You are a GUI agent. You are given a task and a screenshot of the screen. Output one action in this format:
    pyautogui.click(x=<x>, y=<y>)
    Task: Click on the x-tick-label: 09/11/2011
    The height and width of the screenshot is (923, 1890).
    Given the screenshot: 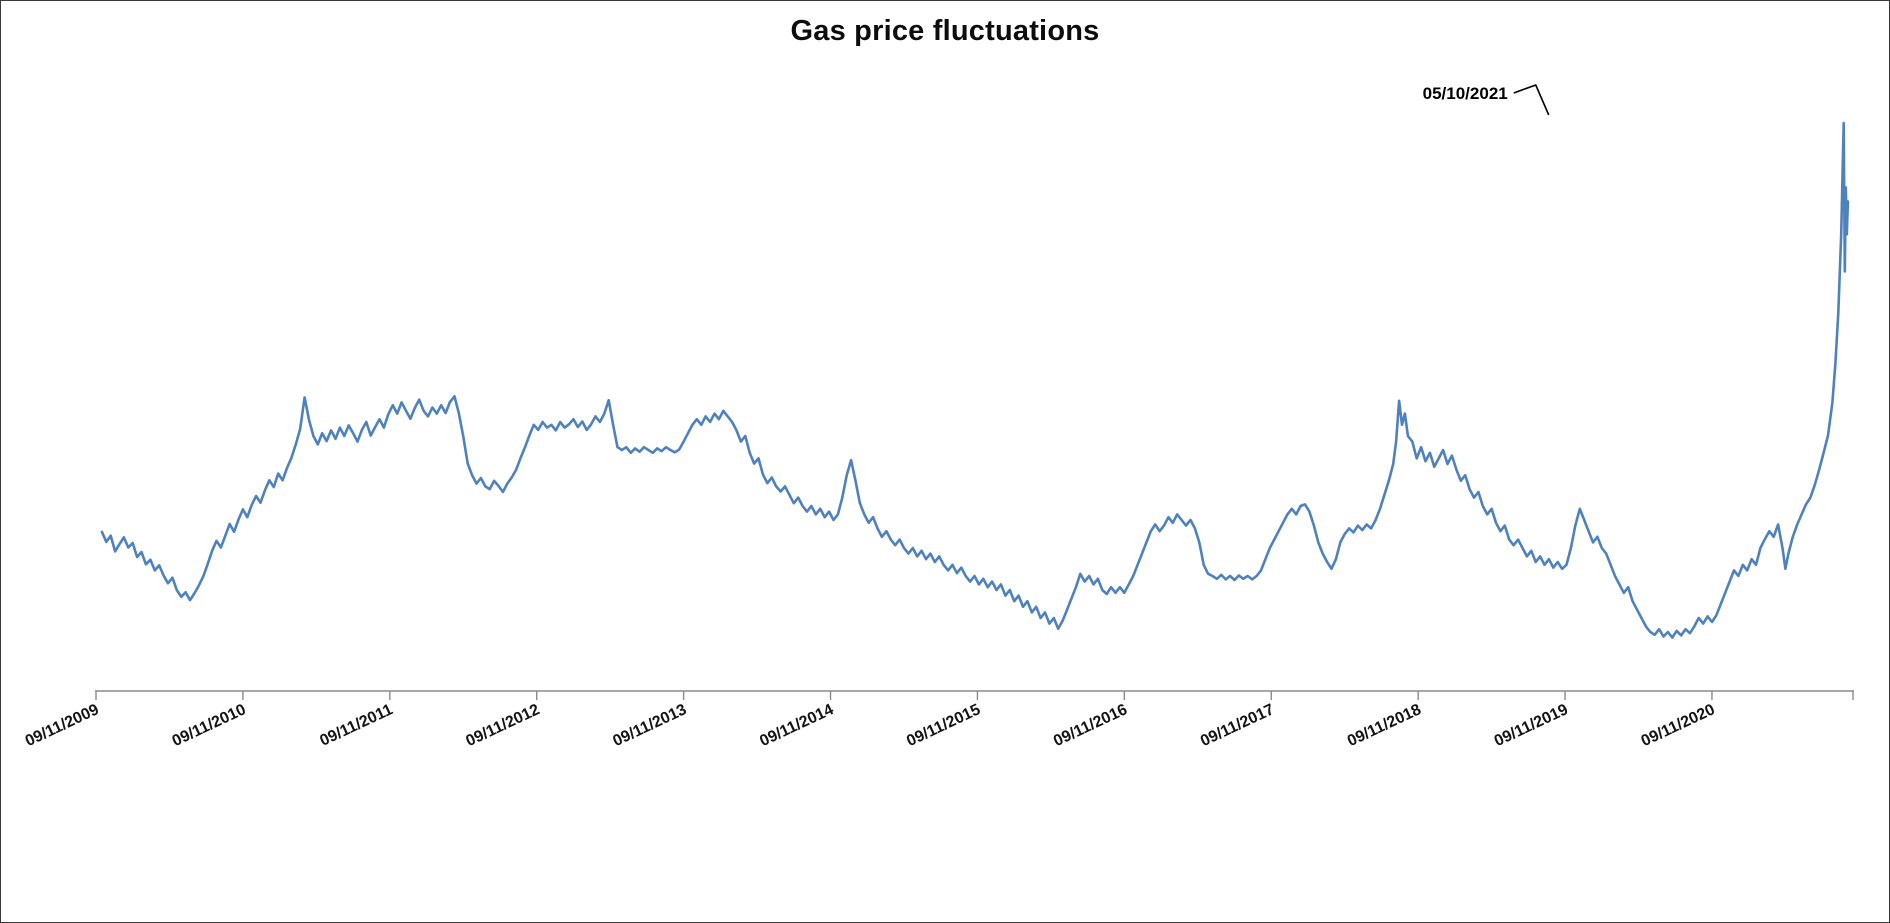 What is the action you would take?
    pyautogui.click(x=356, y=725)
    